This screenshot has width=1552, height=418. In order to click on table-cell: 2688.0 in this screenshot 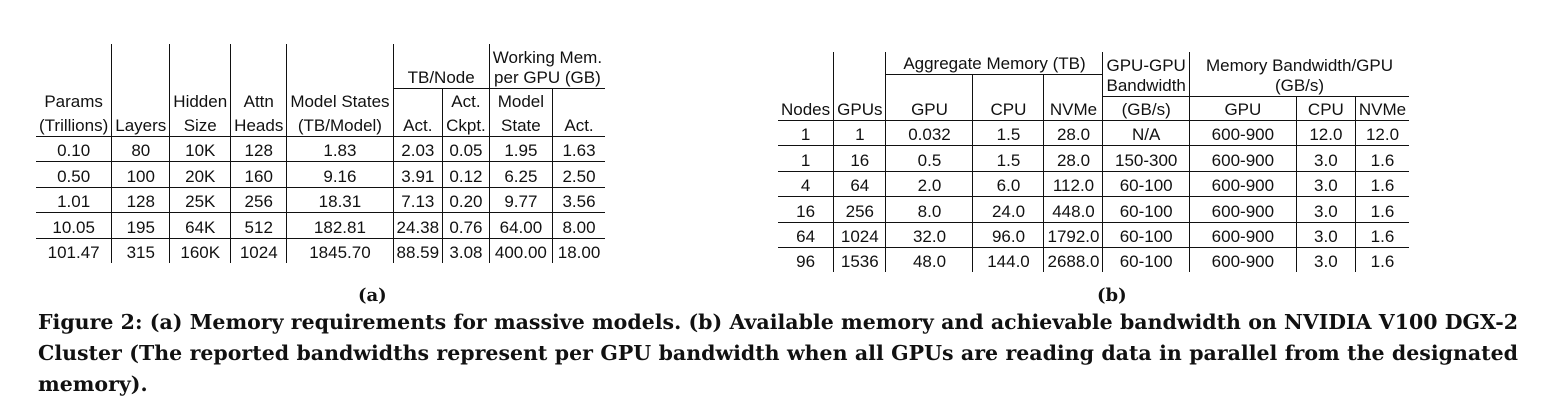, I will do `click(1073, 260)`.